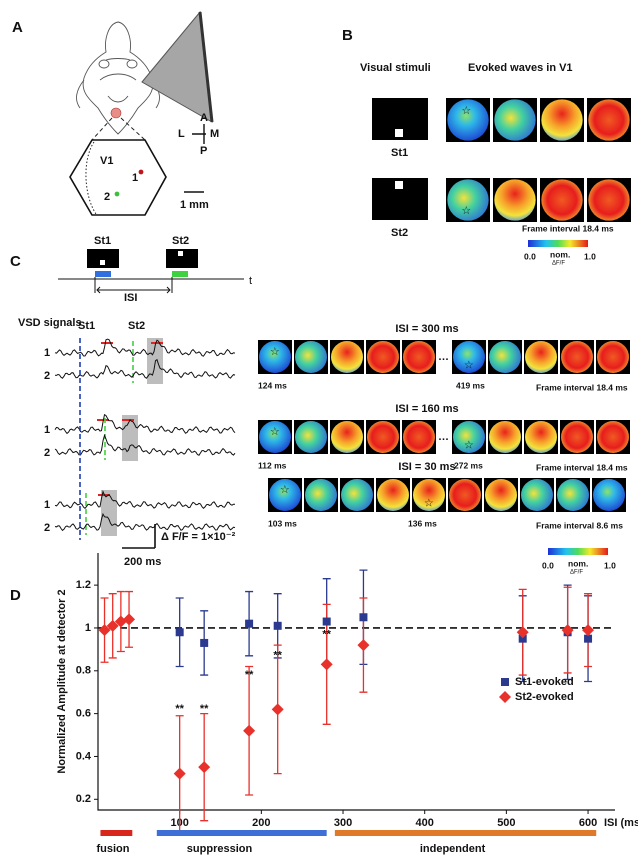 The height and width of the screenshot is (862, 638). What do you see at coordinates (395, 68) in the screenshot?
I see `column-header: Visual stimuli` at bounding box center [395, 68].